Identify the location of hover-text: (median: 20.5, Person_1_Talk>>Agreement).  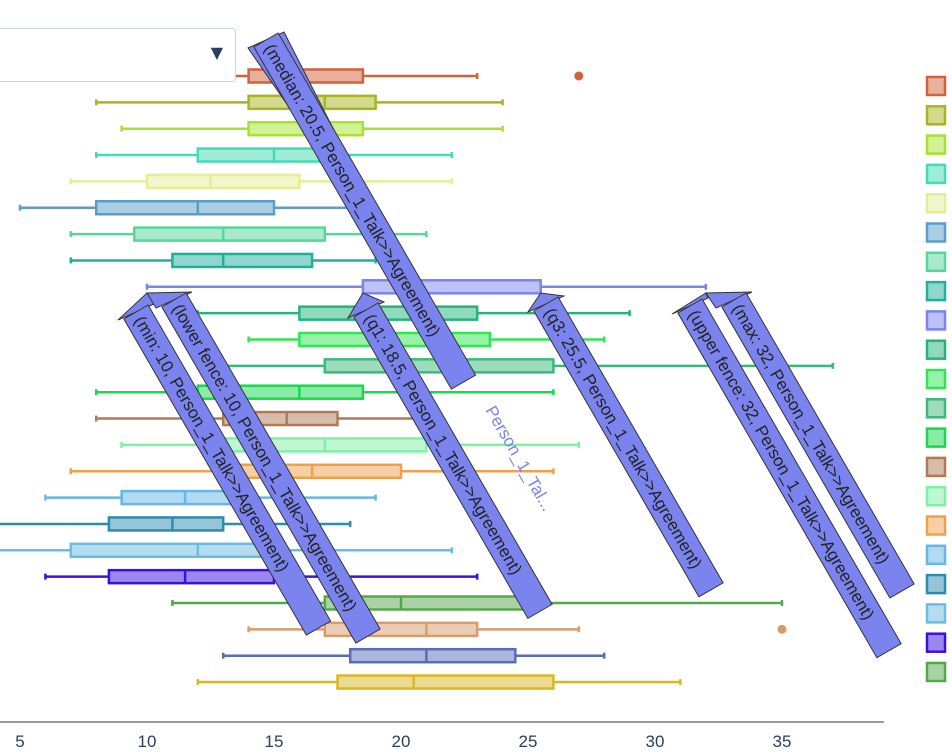
(352, 190).